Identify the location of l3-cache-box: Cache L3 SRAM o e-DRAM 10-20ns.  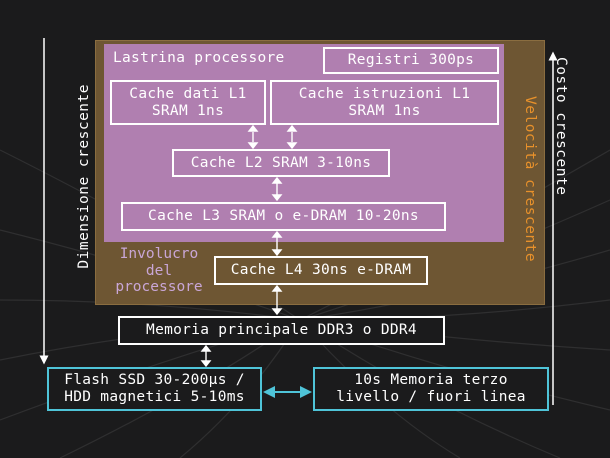
(283, 216).